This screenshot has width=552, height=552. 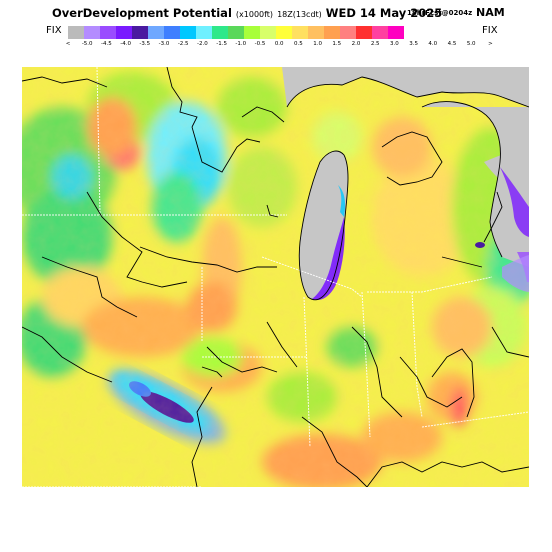 I want to click on forecast-hour: 18hrFcst@0204z, so click(x=440, y=13).